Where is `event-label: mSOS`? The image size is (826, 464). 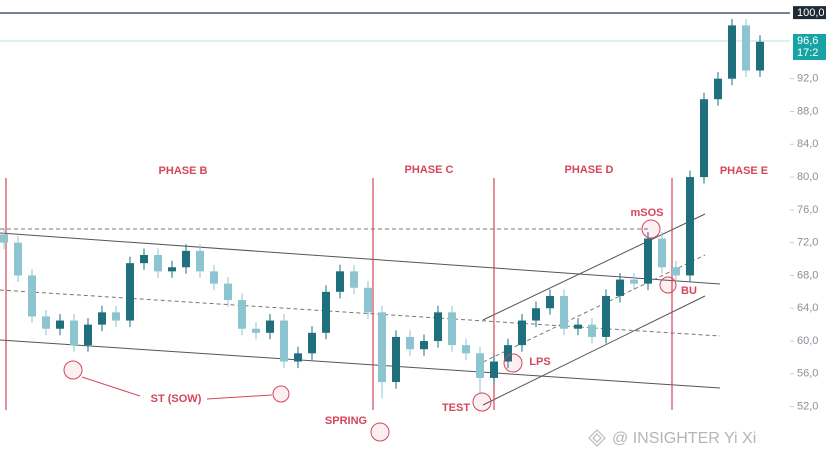
event-label: mSOS is located at coordinates (646, 213).